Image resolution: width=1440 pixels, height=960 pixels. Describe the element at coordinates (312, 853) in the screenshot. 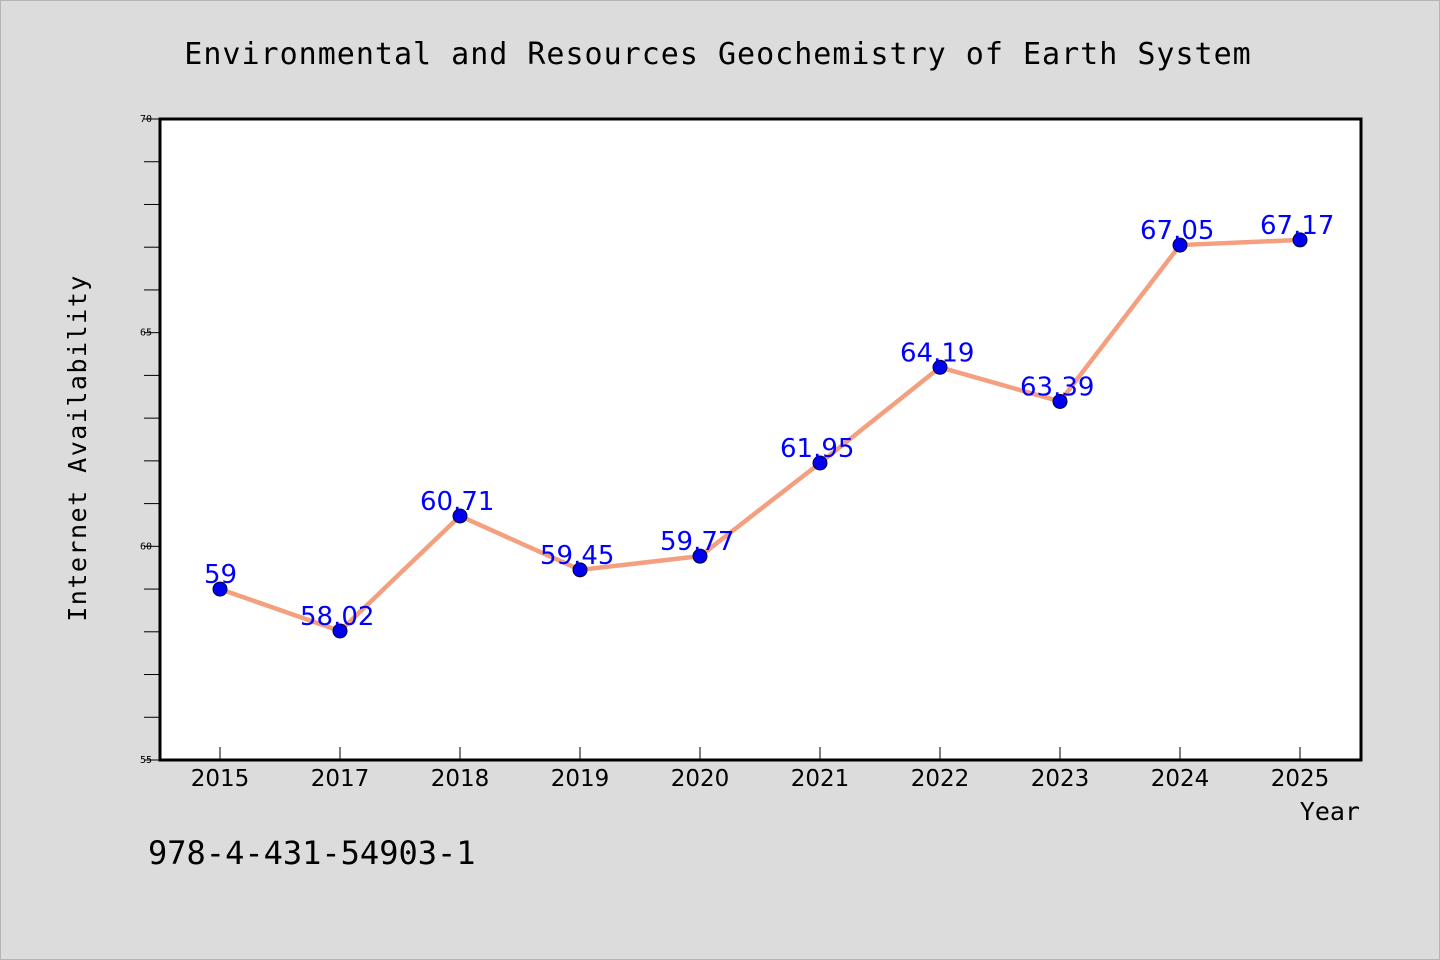

I see `footer-isbn: 978-4-431-54903-1` at that location.